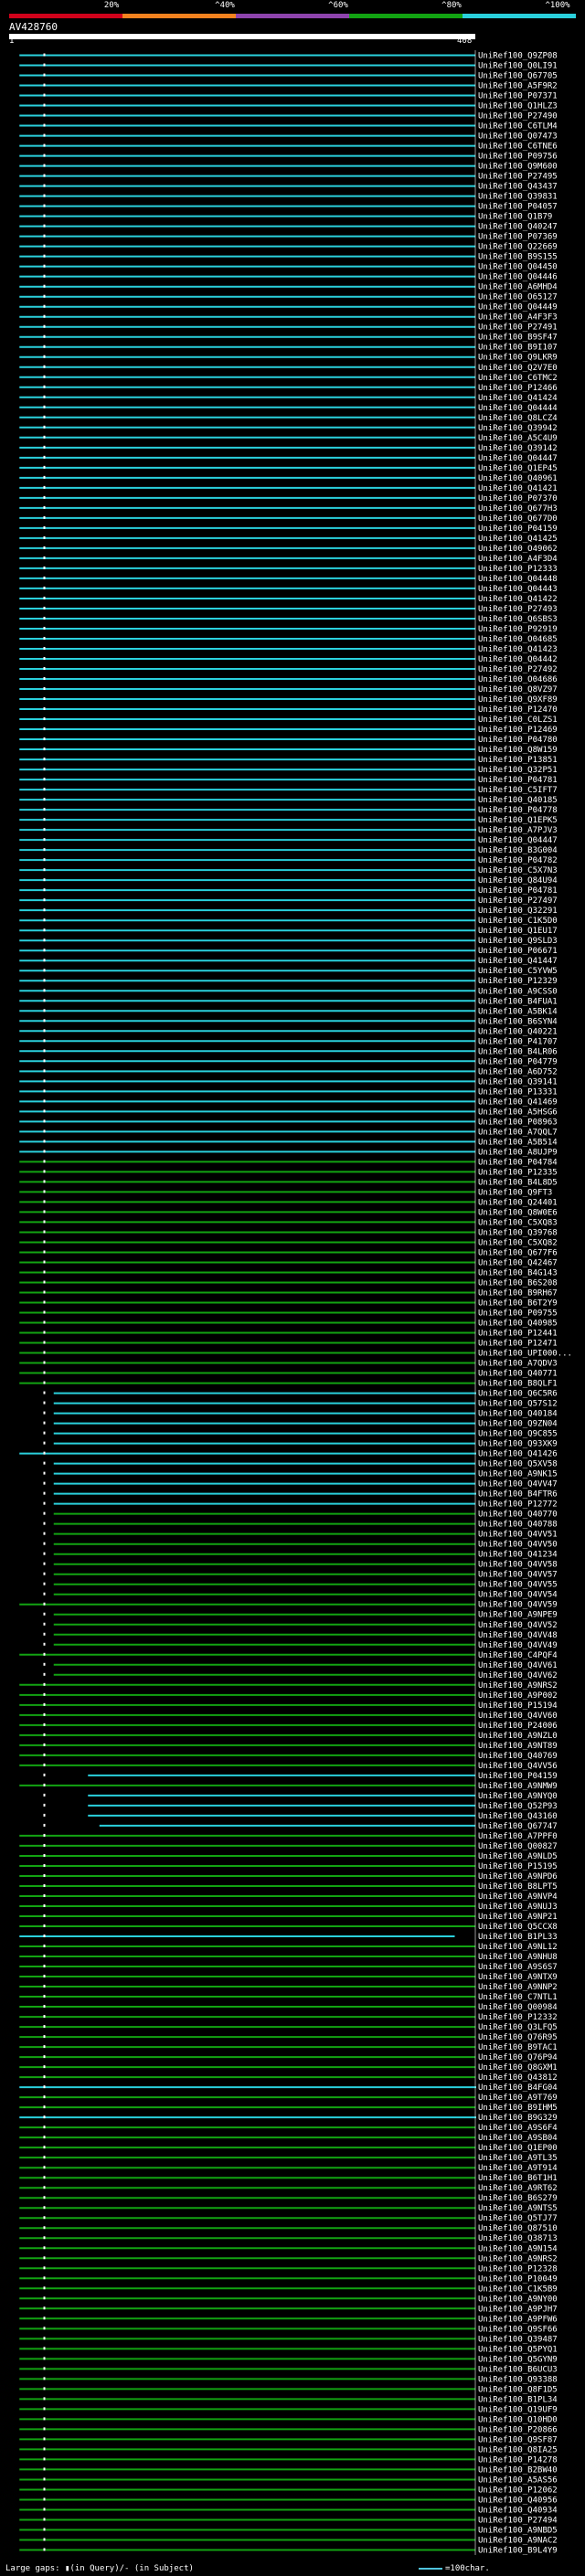 Image resolution: width=585 pixels, height=2576 pixels. Describe the element at coordinates (518, 1736) in the screenshot. I see `hit-label: UniRef100_A9NZL0` at that location.